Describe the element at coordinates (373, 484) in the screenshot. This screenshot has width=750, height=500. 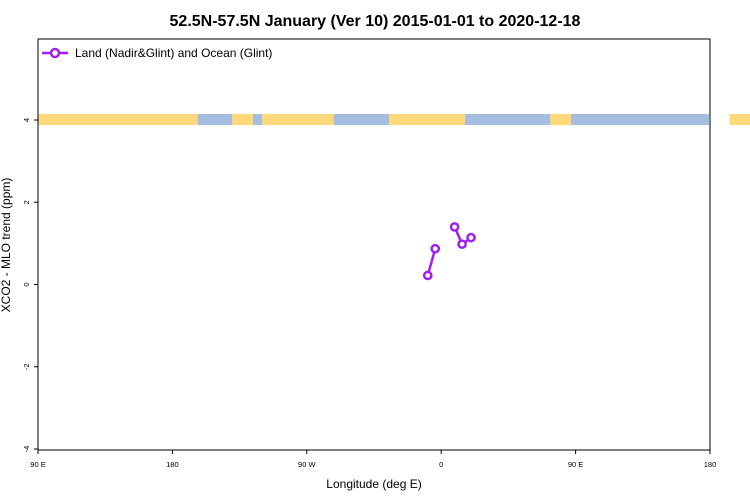
I see `x-axis-label: Longitude (deg E)` at that location.